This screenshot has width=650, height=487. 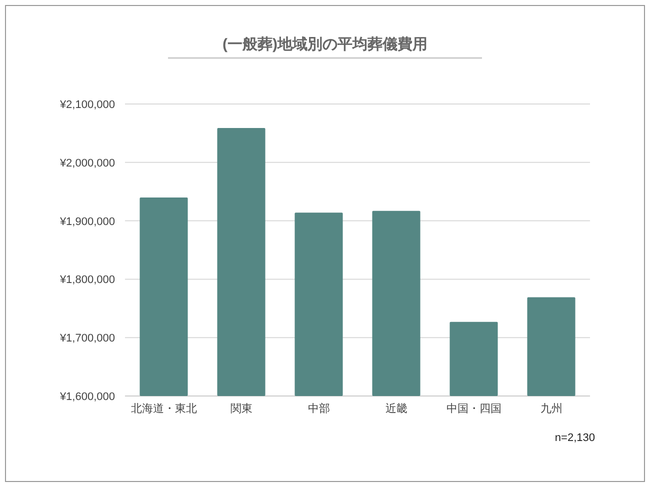 What do you see at coordinates (241, 408) in the screenshot?
I see `x-tick-label: 関東` at bounding box center [241, 408].